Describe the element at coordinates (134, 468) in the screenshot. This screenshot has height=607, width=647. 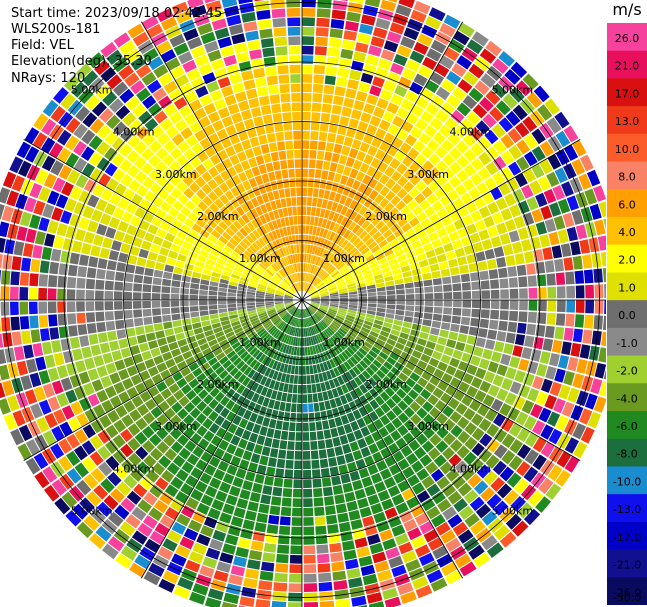
I see `ring-label: 4.00km` at that location.